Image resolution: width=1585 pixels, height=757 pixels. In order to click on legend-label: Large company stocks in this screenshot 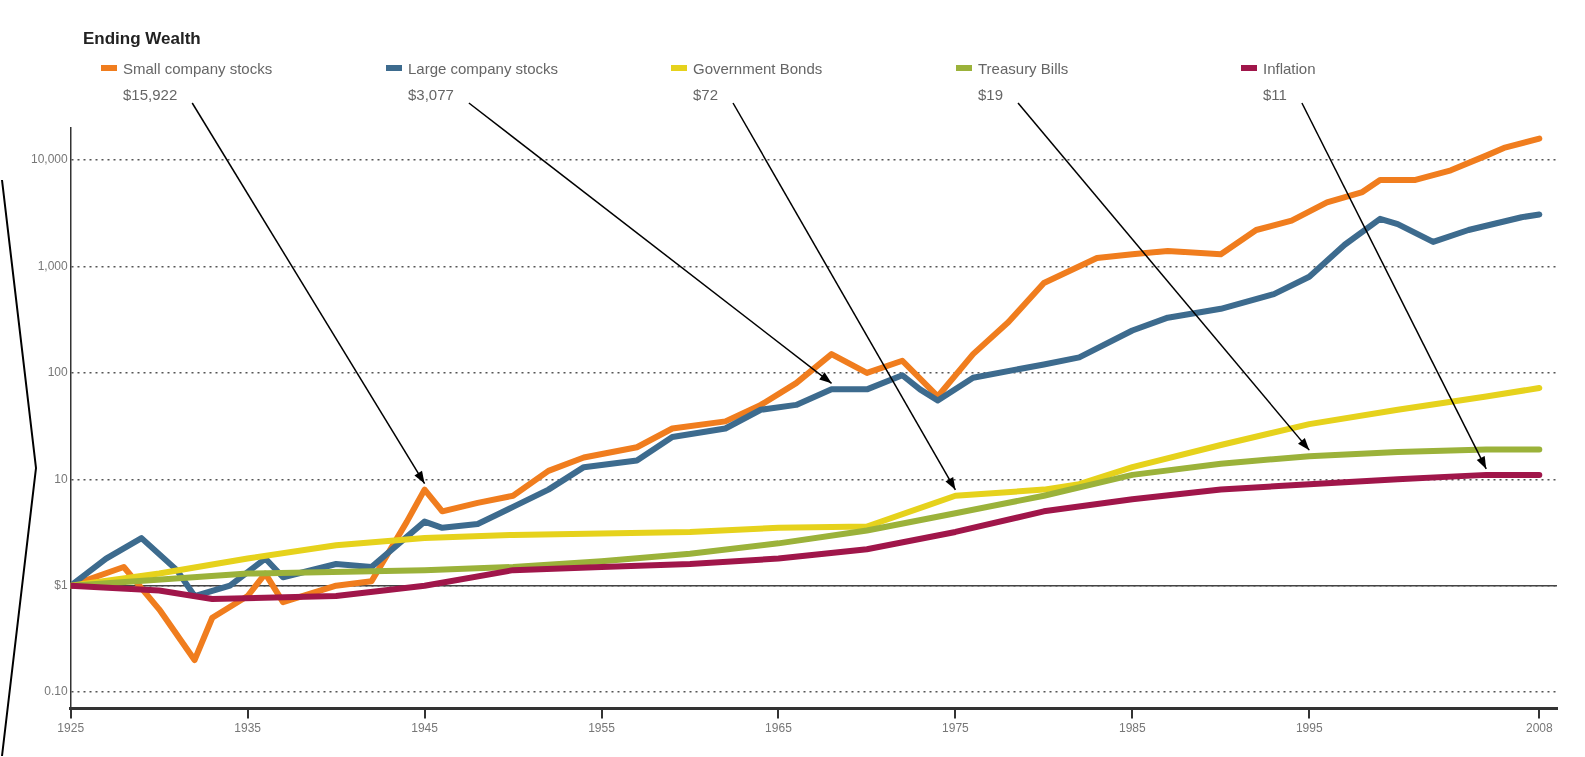, I will do `click(483, 68)`.